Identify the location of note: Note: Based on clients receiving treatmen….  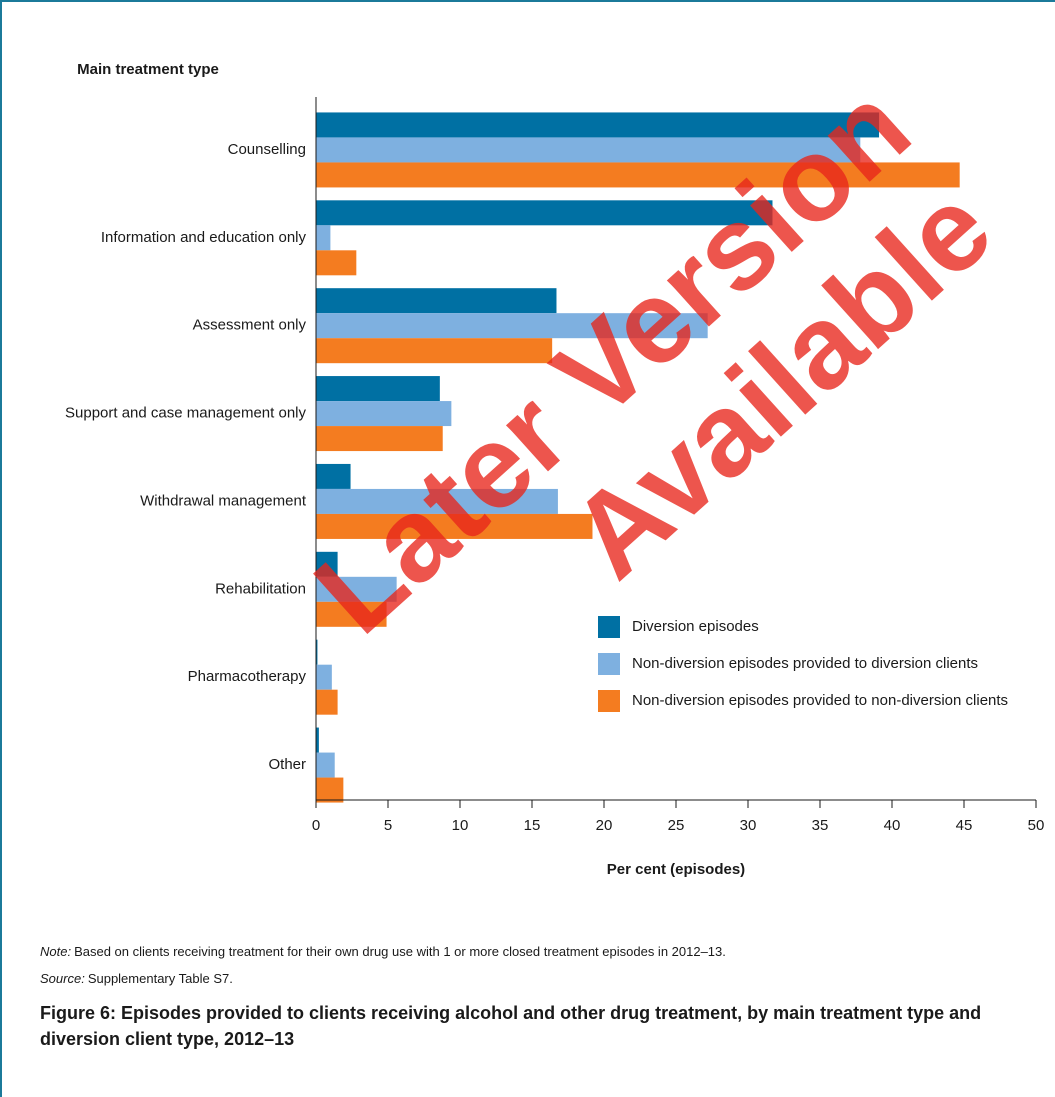
(383, 951).